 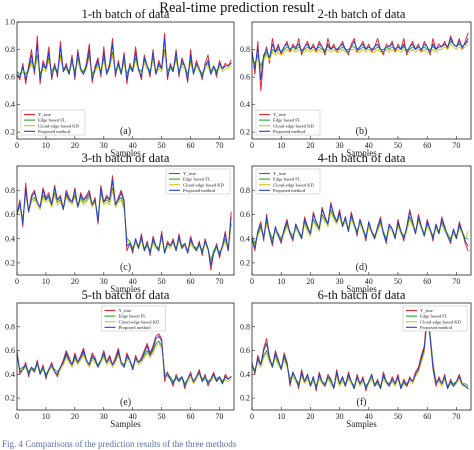 What do you see at coordinates (125, 131) in the screenshot?
I see `panel-letter: (a)` at bounding box center [125, 131].